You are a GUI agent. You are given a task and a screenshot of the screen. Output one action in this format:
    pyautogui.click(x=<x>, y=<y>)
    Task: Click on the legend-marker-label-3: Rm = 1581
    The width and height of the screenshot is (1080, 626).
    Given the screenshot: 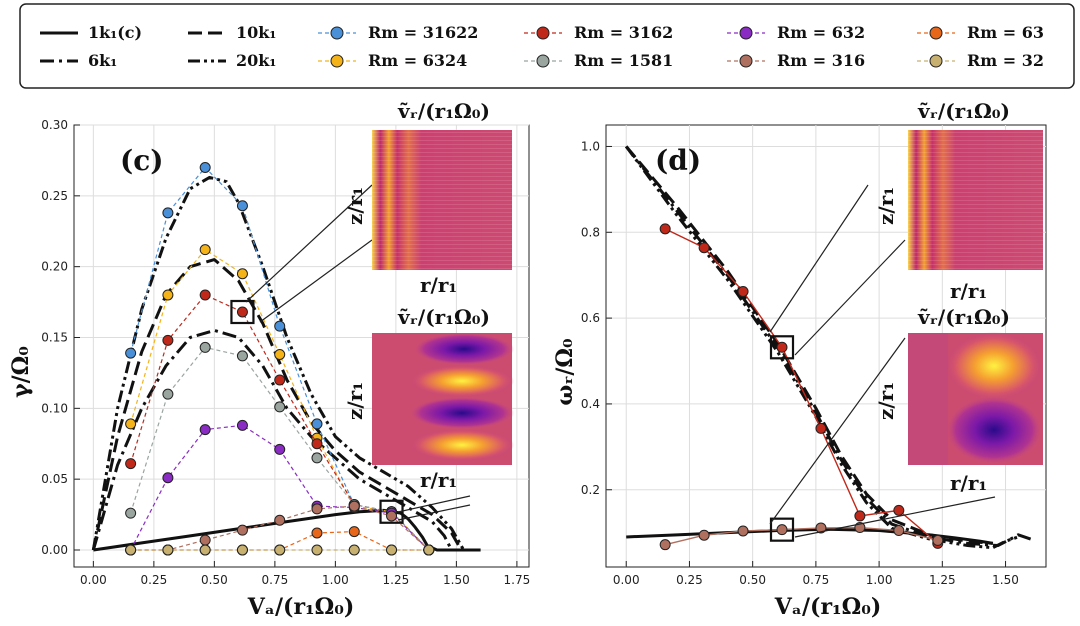 What is the action you would take?
    pyautogui.click(x=623, y=60)
    